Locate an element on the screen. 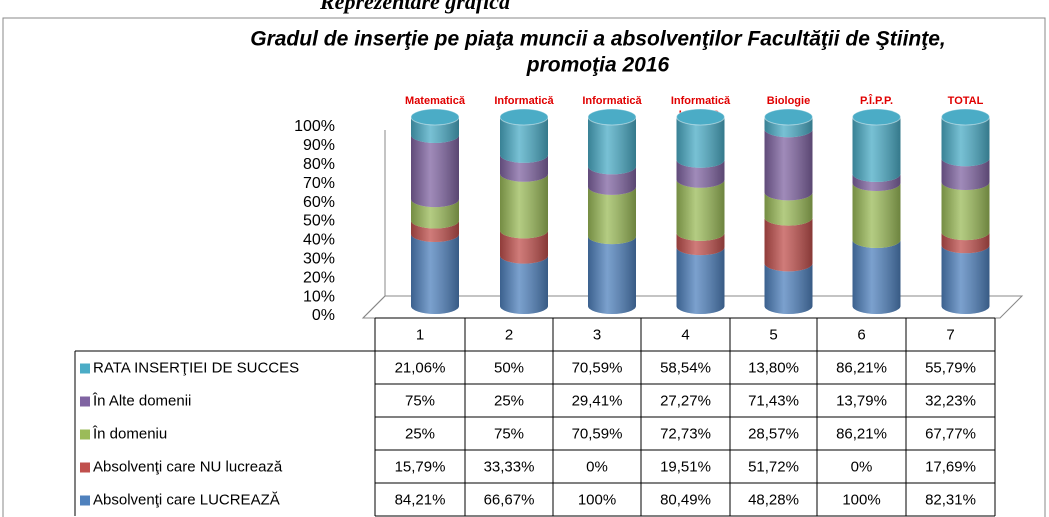 The height and width of the screenshot is (517, 1049). data-label: 21,06% is located at coordinates (420, 367).